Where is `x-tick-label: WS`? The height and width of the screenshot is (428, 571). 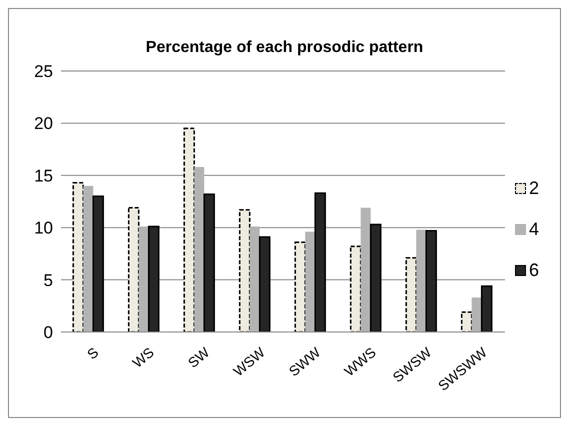
x-tick-label: WS is located at coordinates (143, 357).